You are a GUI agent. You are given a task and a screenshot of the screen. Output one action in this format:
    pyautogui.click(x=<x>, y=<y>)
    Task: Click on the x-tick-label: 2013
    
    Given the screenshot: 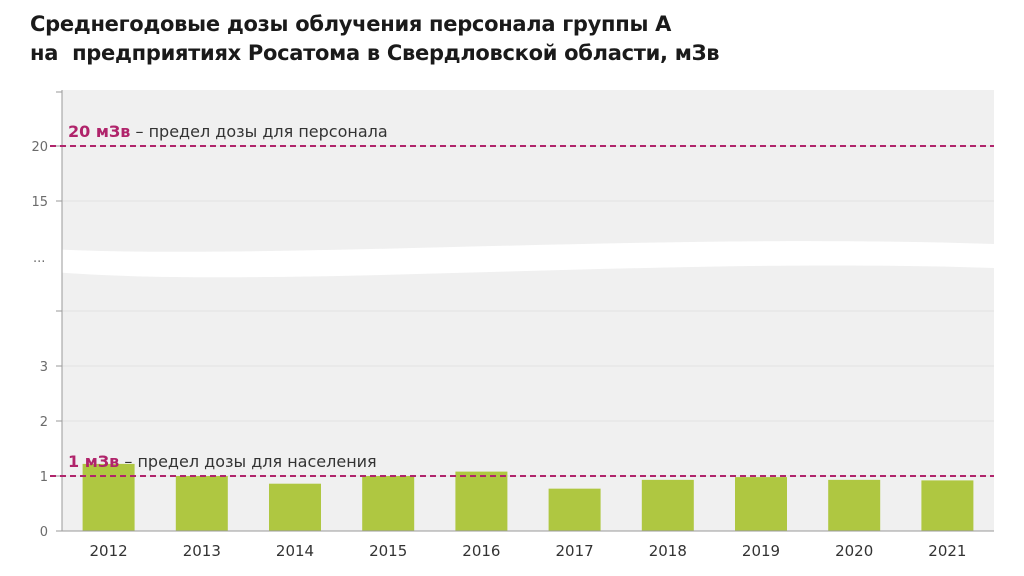 What is the action you would take?
    pyautogui.click(x=202, y=551)
    